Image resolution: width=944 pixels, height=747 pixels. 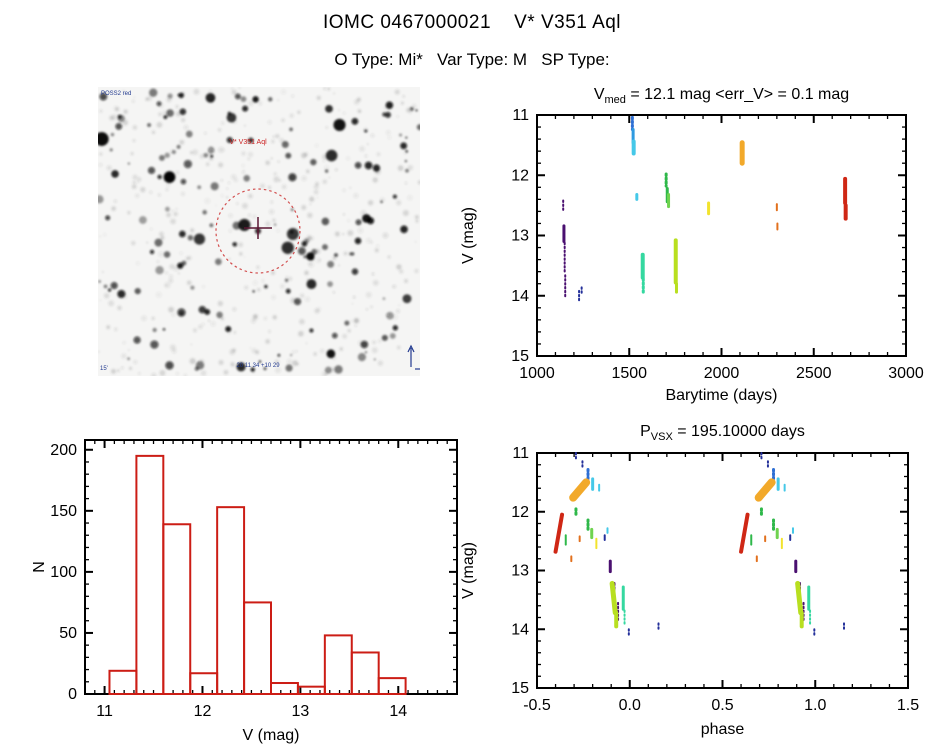 I want to click on lightcurve-ytick-label: 12, so click(x=520, y=175).